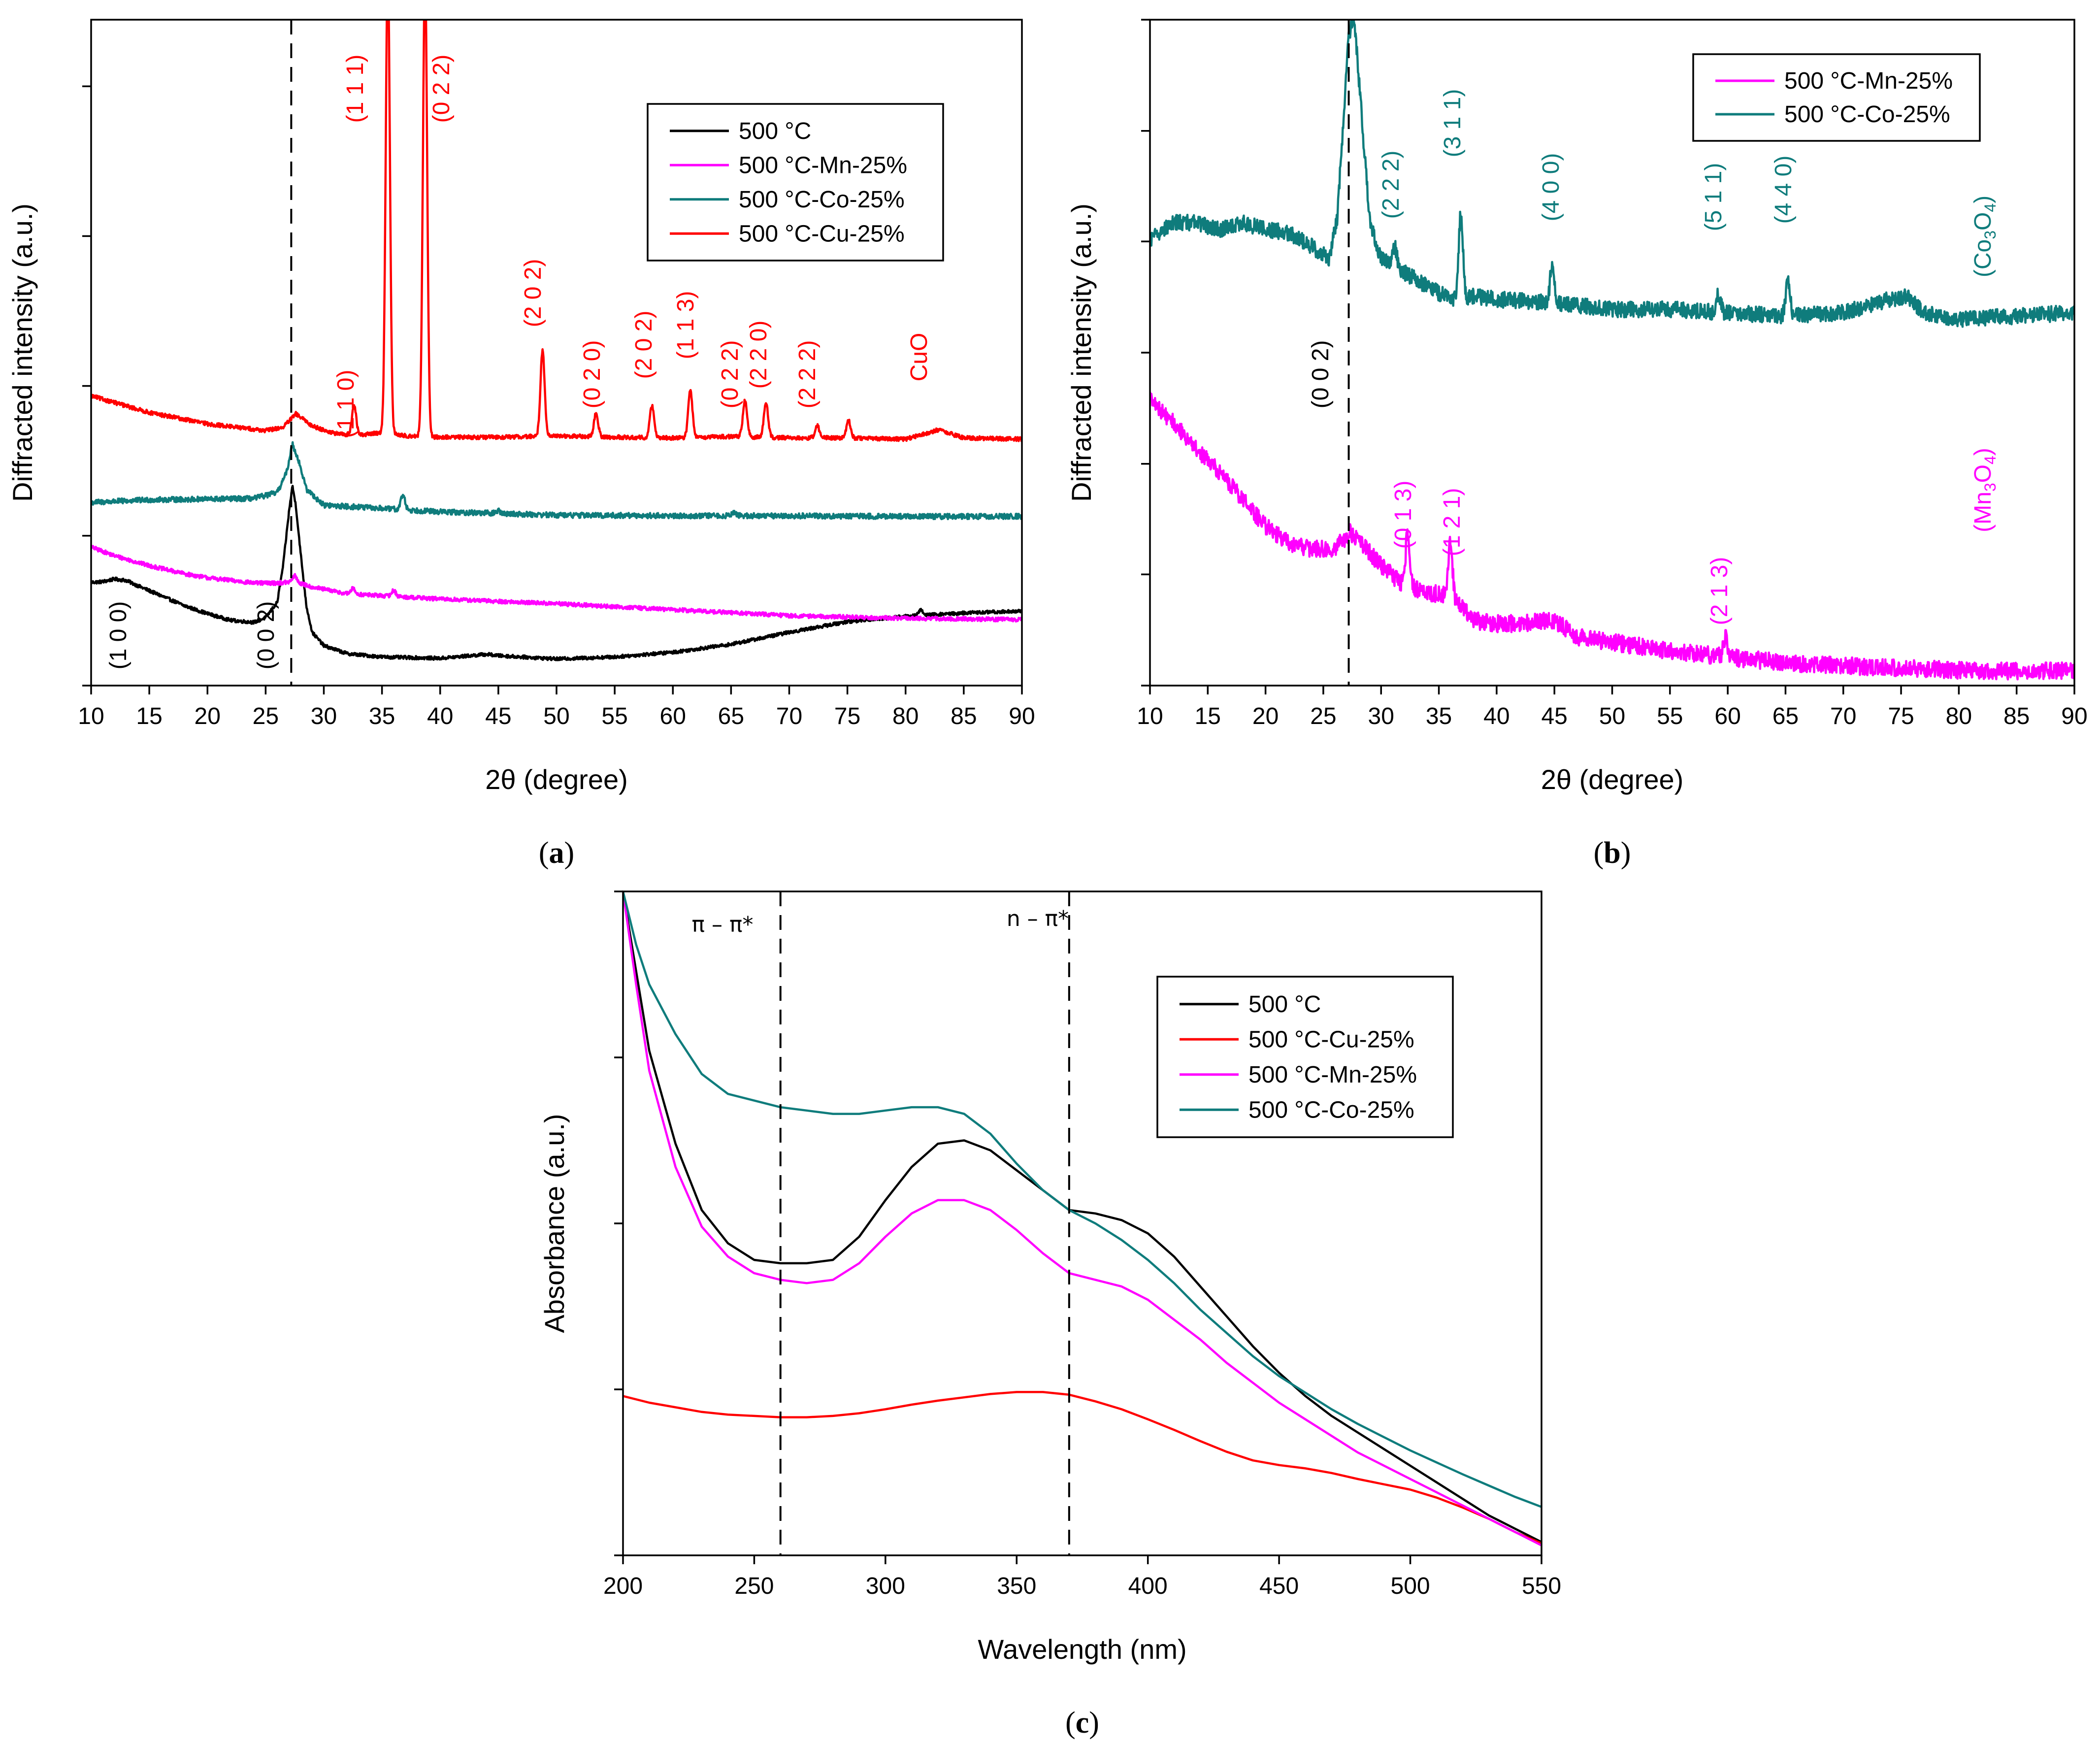 The image size is (2100, 1743). What do you see at coordinates (1453, 123) in the screenshot?
I see `peak-annotation: (3 1 1)` at bounding box center [1453, 123].